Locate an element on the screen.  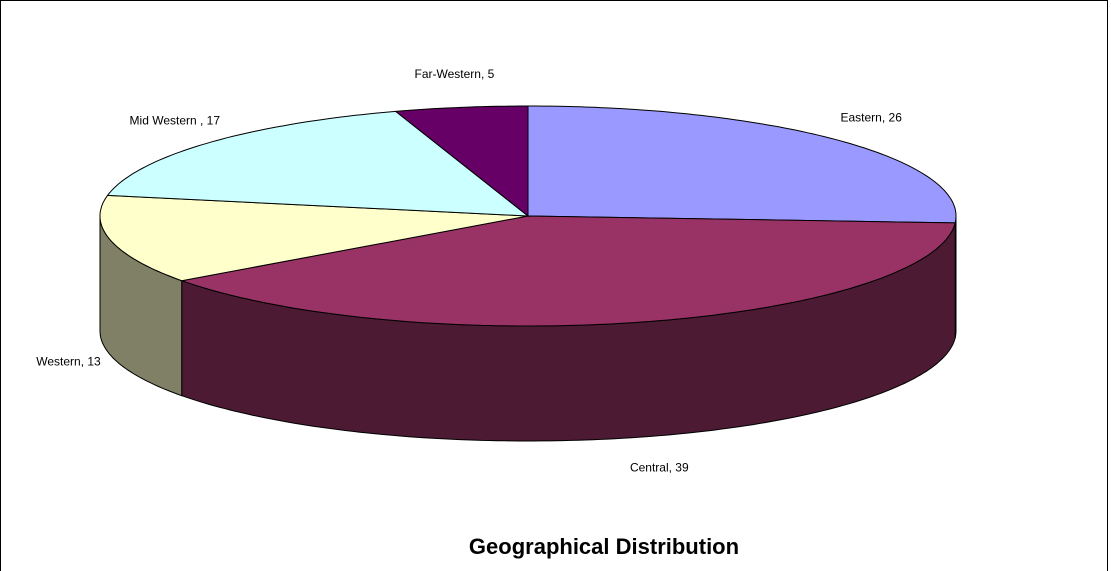
data-label: Central, 39 is located at coordinates (659, 467).